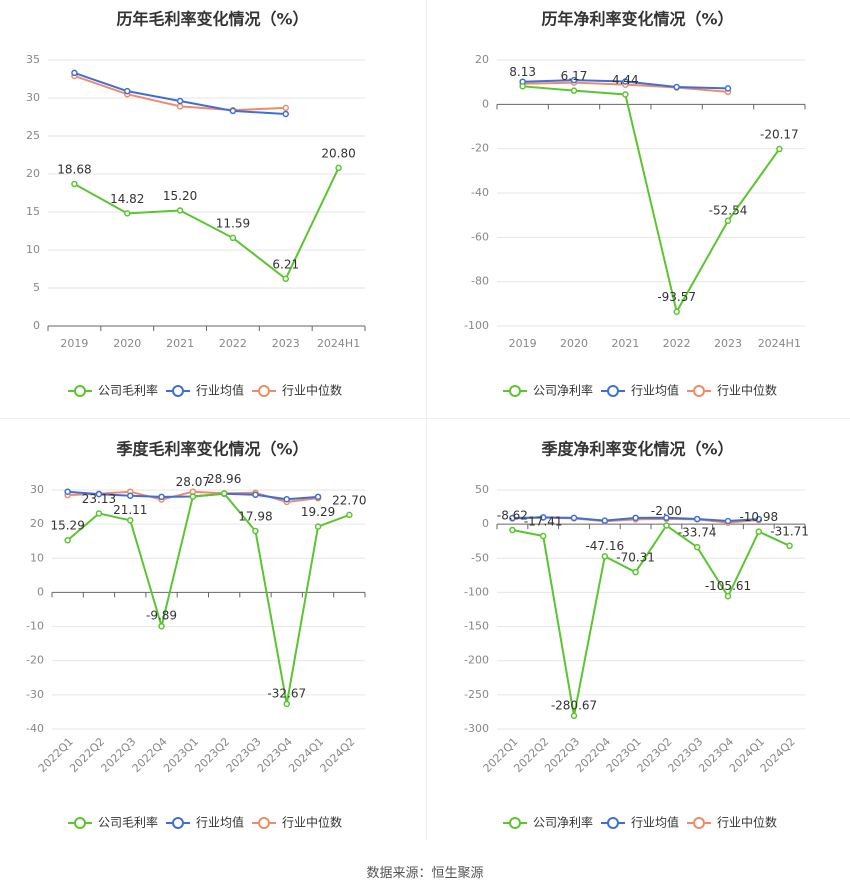  What do you see at coordinates (476, 660) in the screenshot?
I see `y-tick-label: -200` at bounding box center [476, 660].